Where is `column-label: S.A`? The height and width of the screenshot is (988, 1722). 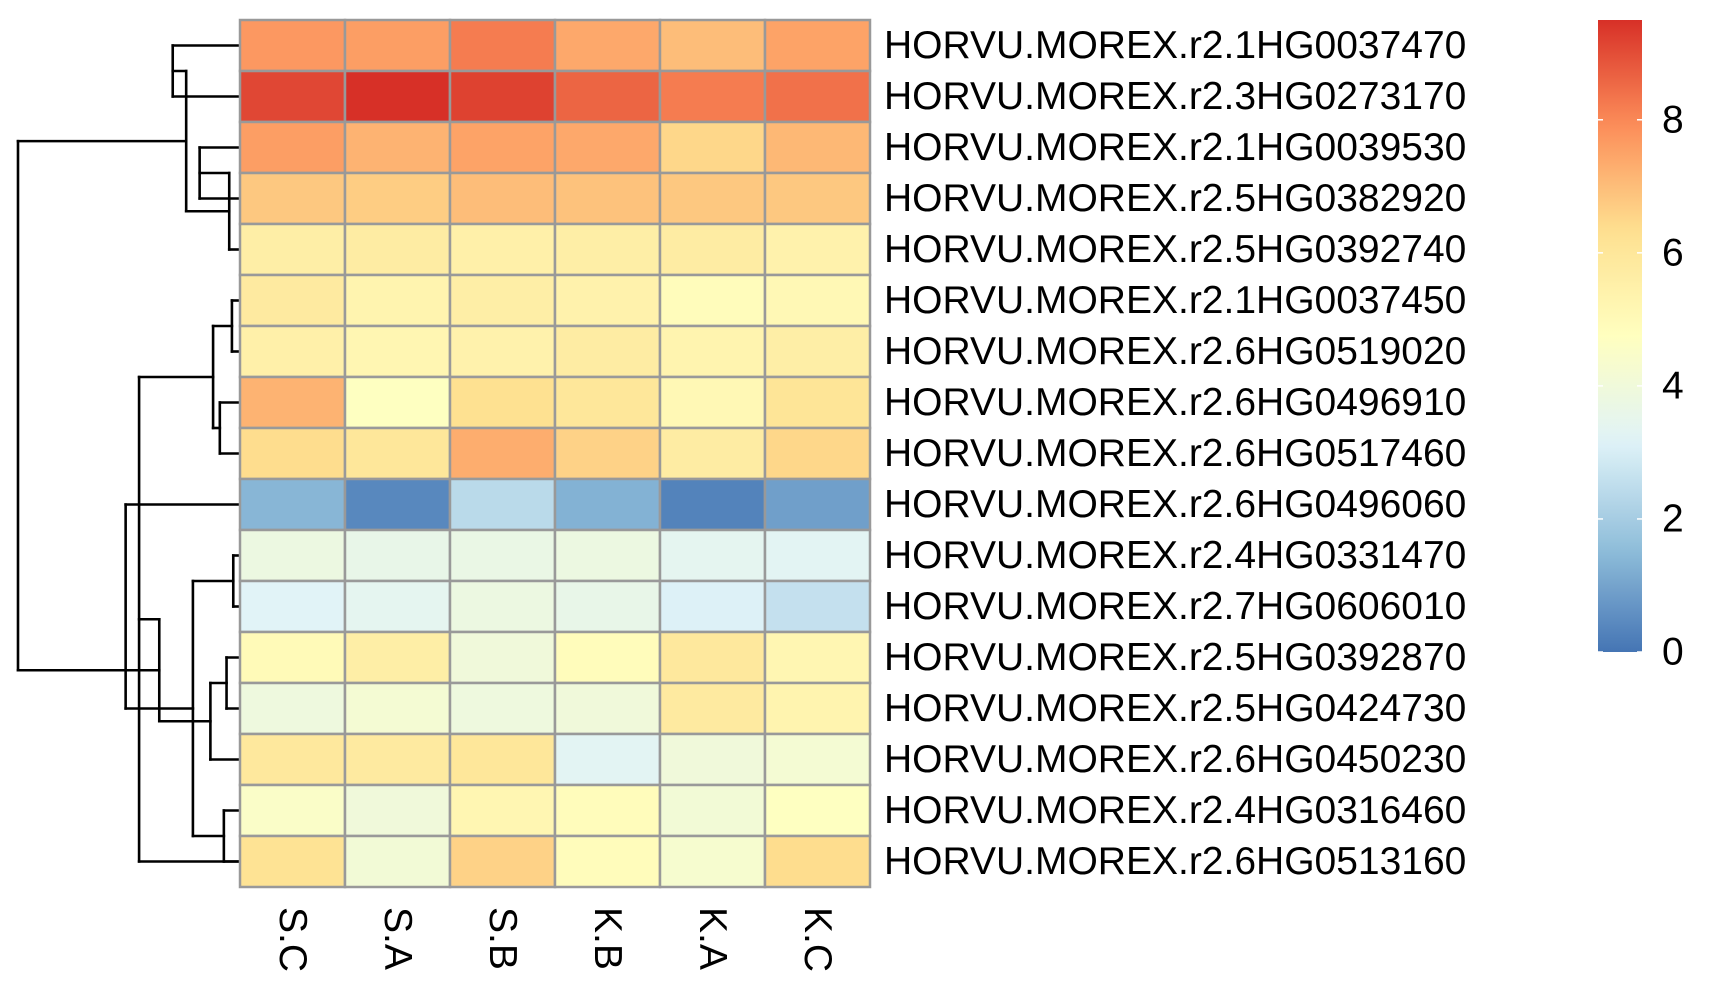
column-label: S.A is located at coordinates (397, 938).